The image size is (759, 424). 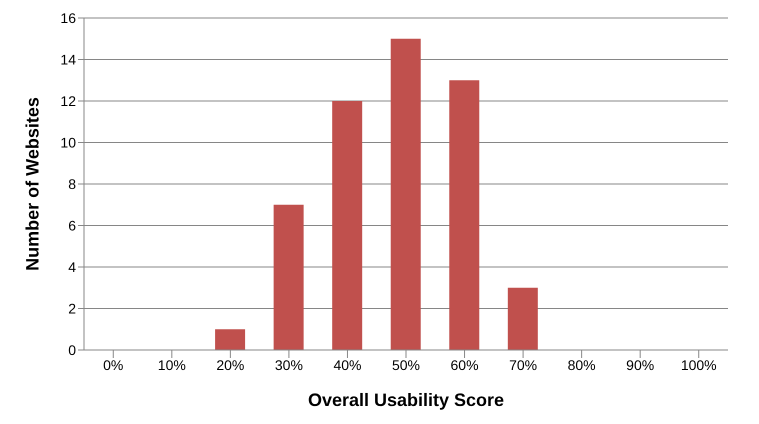 I want to click on x-tick-label: 30%, so click(x=288, y=364).